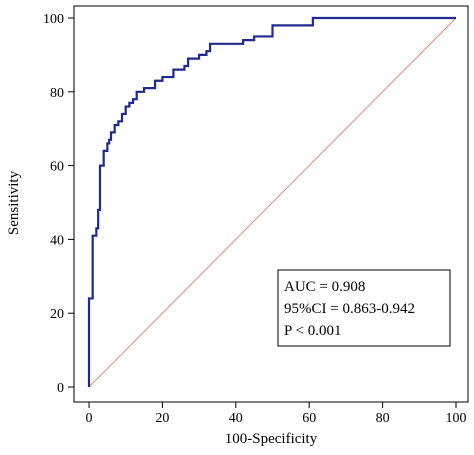 The image size is (474, 455). Describe the element at coordinates (60, 388) in the screenshot. I see `y-tick-label: 0` at that location.